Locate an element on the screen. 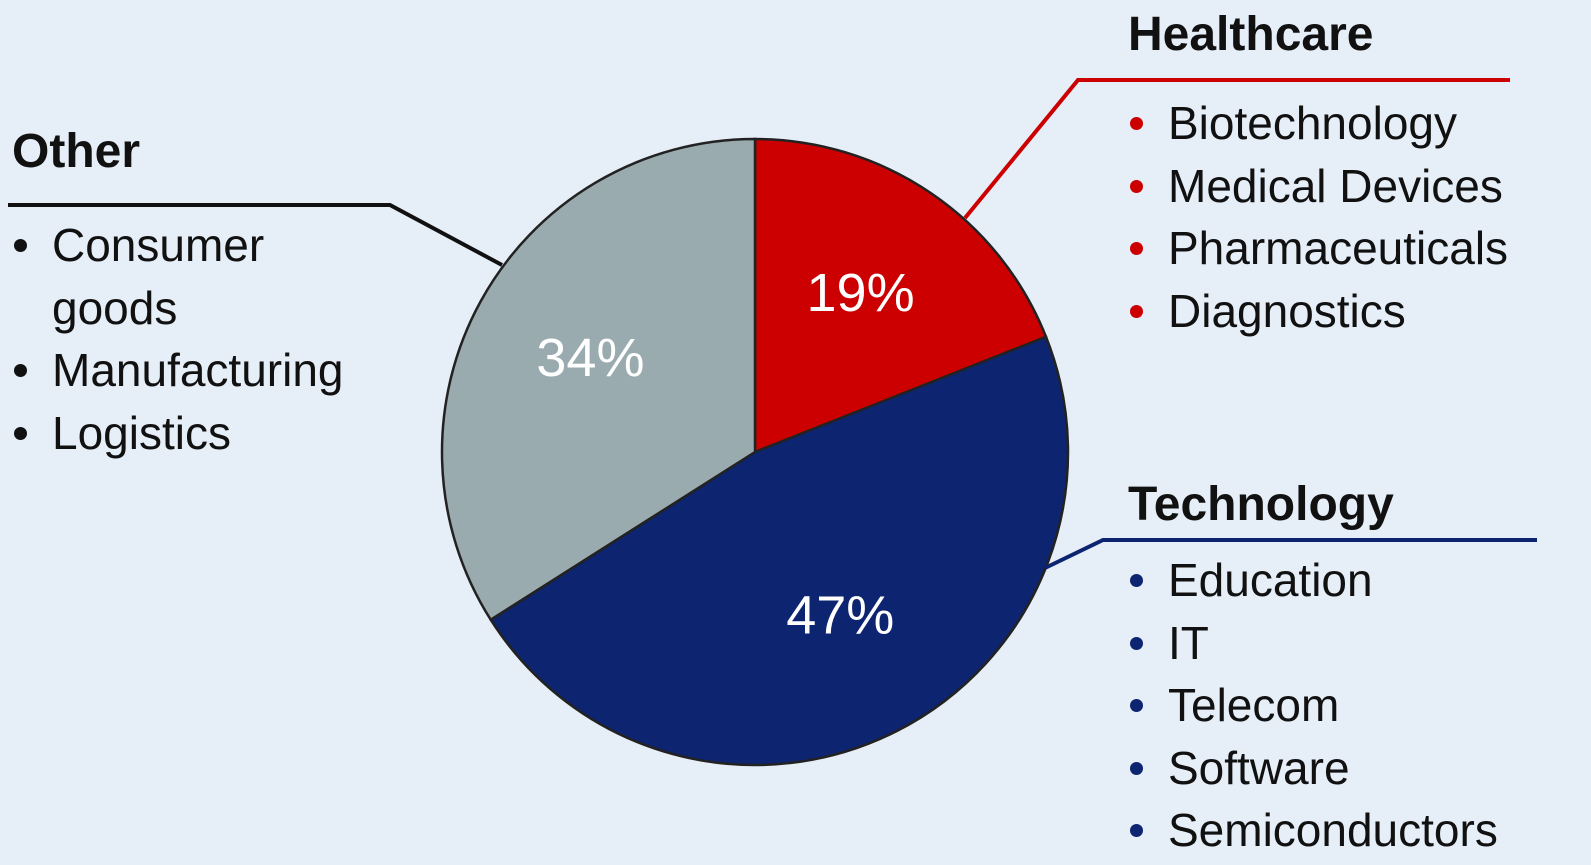  item-text: Software is located at coordinates (1259, 767).